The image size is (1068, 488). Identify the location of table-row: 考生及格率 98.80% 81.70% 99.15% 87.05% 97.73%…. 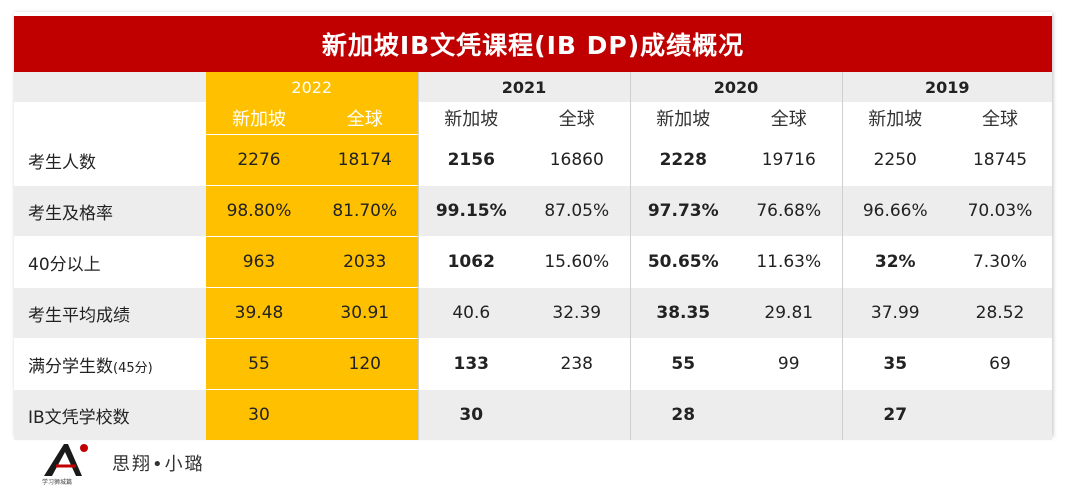
(533, 211).